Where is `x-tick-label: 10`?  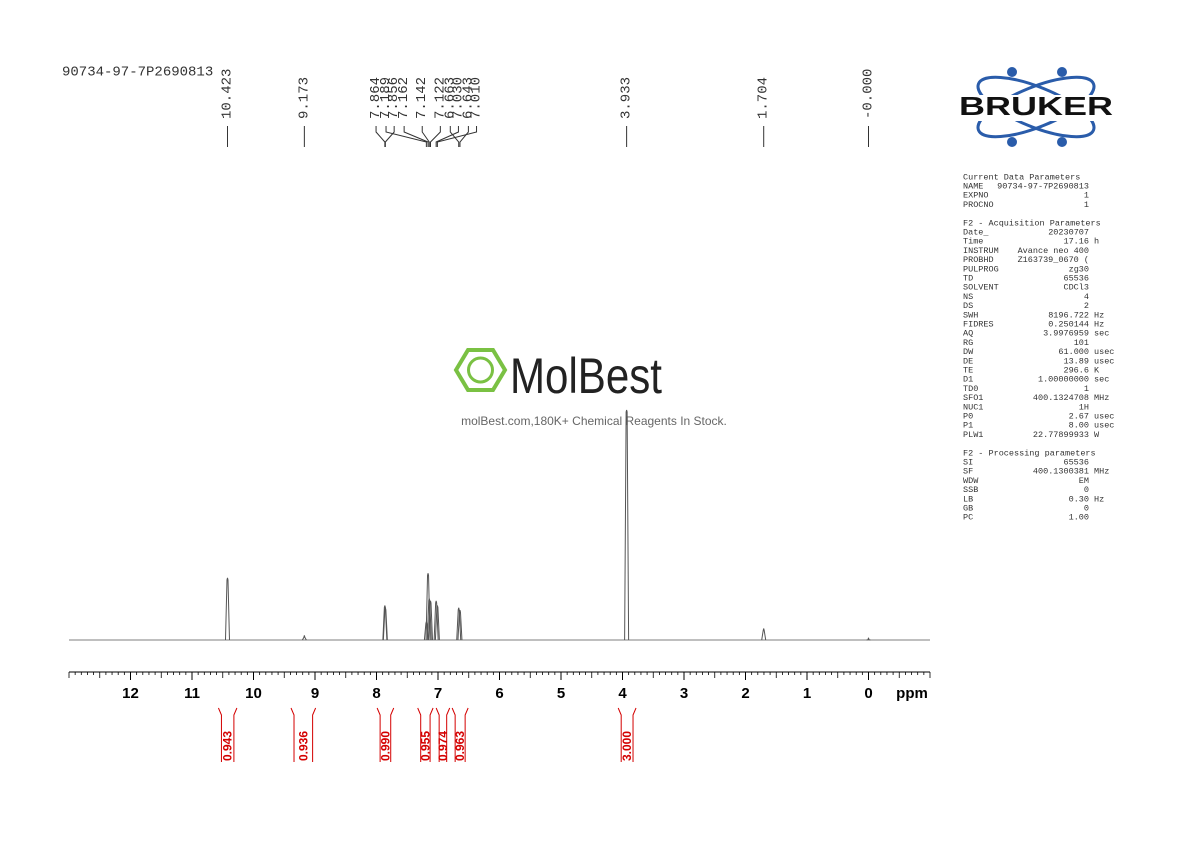
x-tick-label: 10 is located at coordinates (253, 693).